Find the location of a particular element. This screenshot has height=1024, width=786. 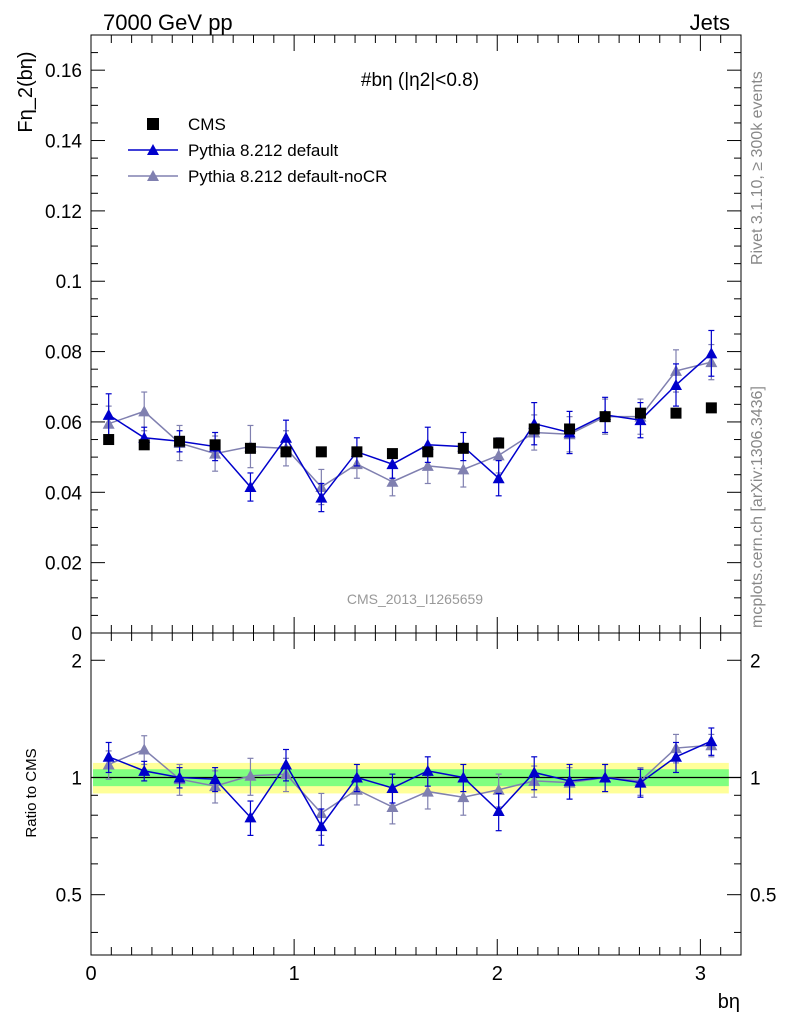

series-line-default is located at coordinates (410, 425).